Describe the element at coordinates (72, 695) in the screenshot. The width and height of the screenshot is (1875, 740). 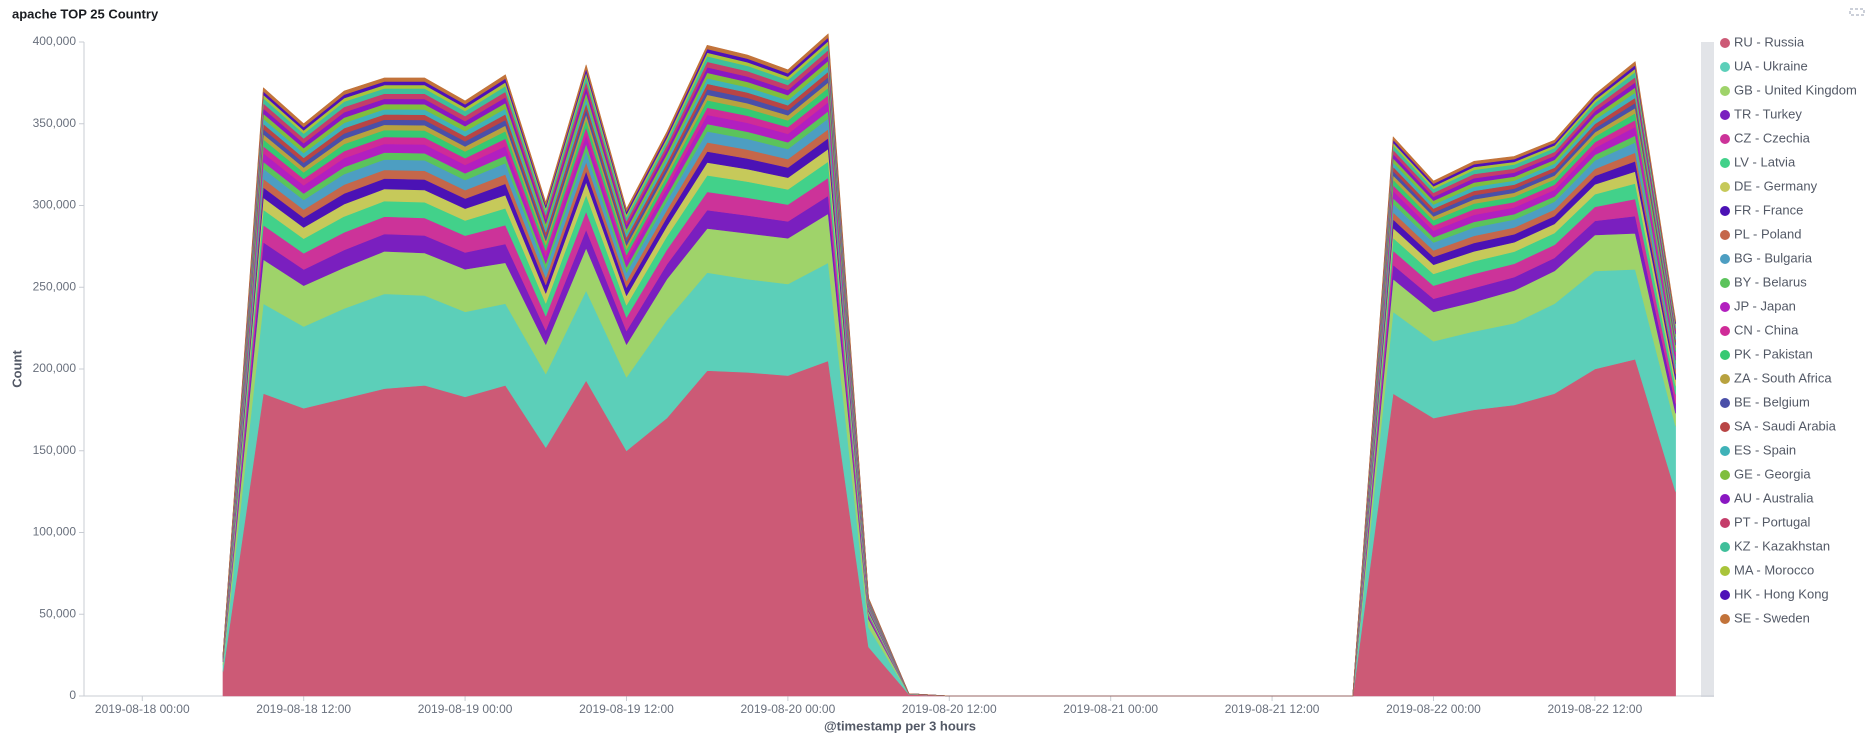
I see `y-tick-label: 0` at that location.